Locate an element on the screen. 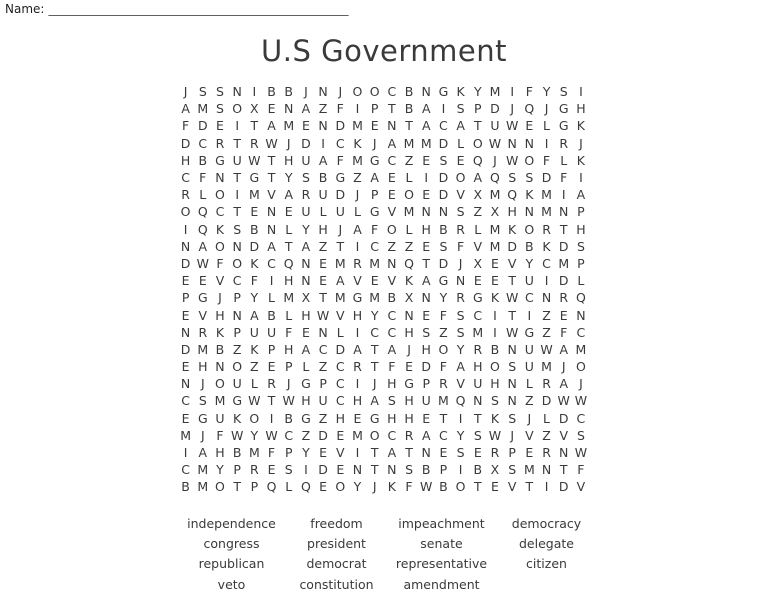 The height and width of the screenshot is (596, 768). word-bank-word: republican is located at coordinates (231, 564).